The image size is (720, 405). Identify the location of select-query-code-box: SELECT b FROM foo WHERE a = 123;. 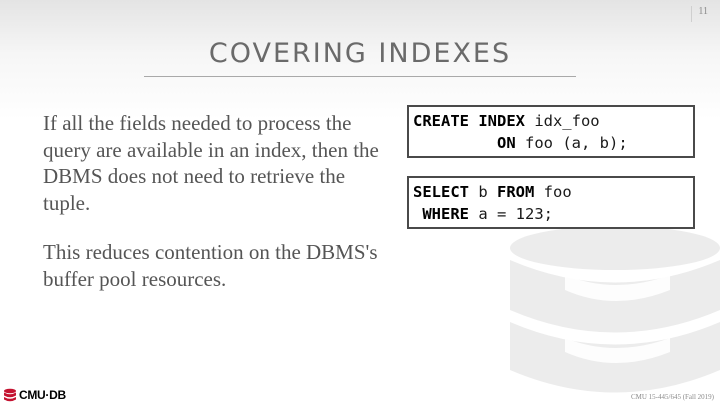
(551, 202).